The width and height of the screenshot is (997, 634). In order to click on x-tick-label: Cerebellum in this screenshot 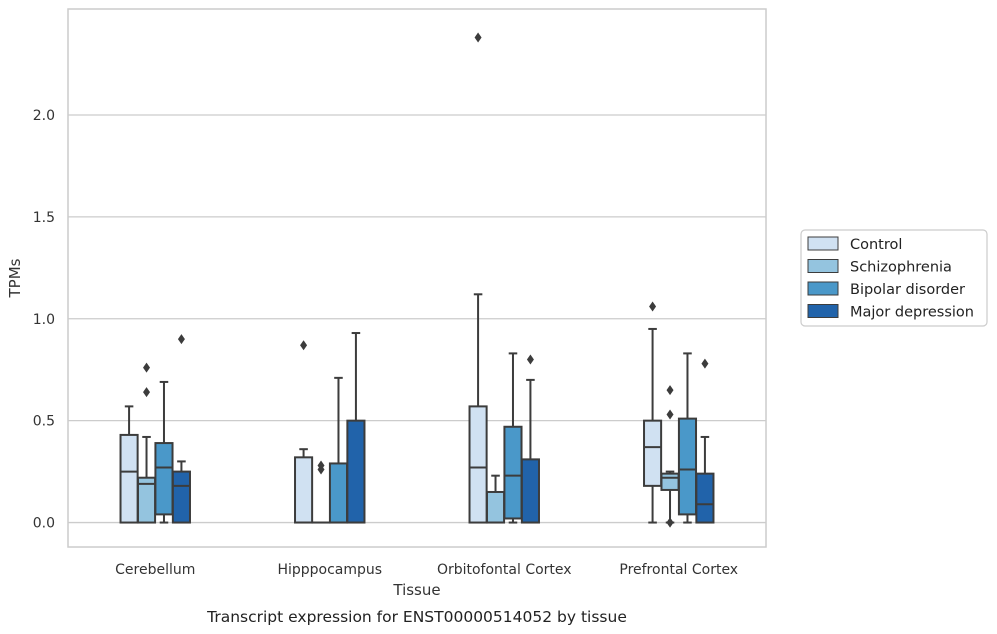, I will do `click(155, 570)`.